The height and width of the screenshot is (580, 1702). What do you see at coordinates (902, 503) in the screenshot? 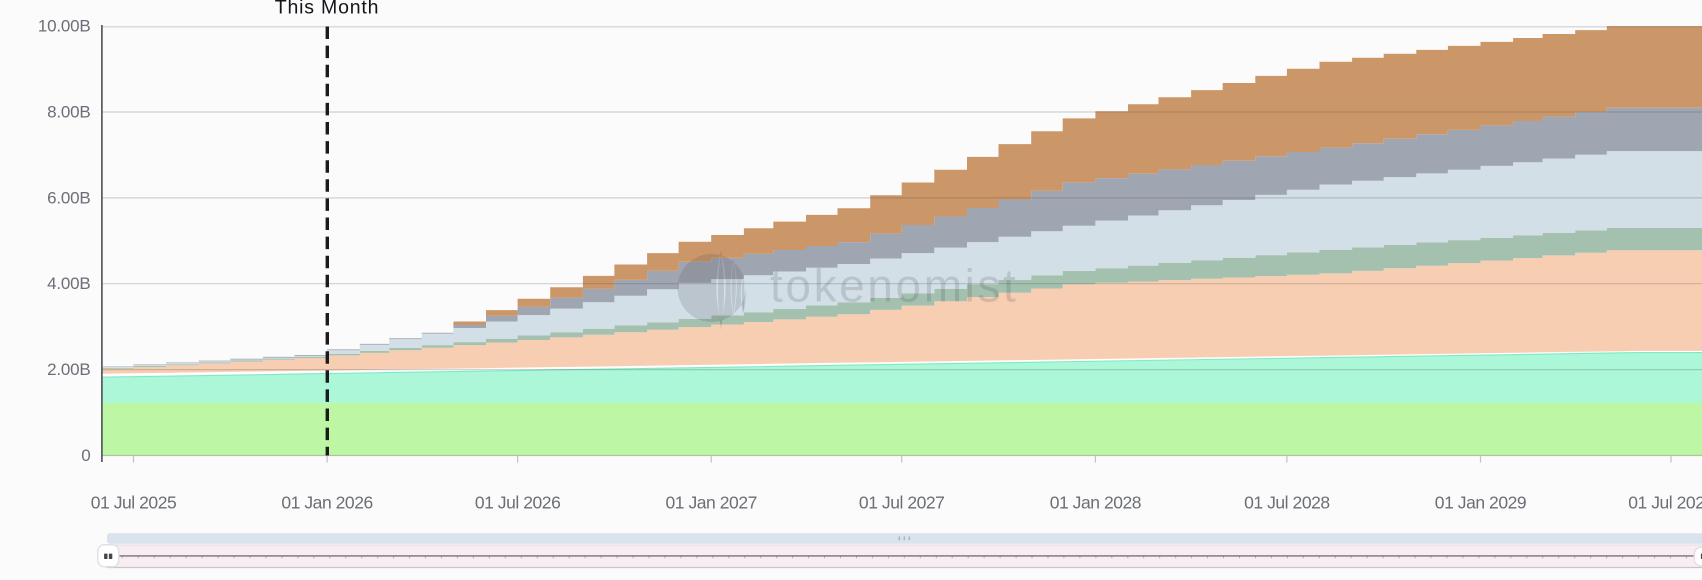
I see `svg-text: 01 Jul 2027` at bounding box center [902, 503].